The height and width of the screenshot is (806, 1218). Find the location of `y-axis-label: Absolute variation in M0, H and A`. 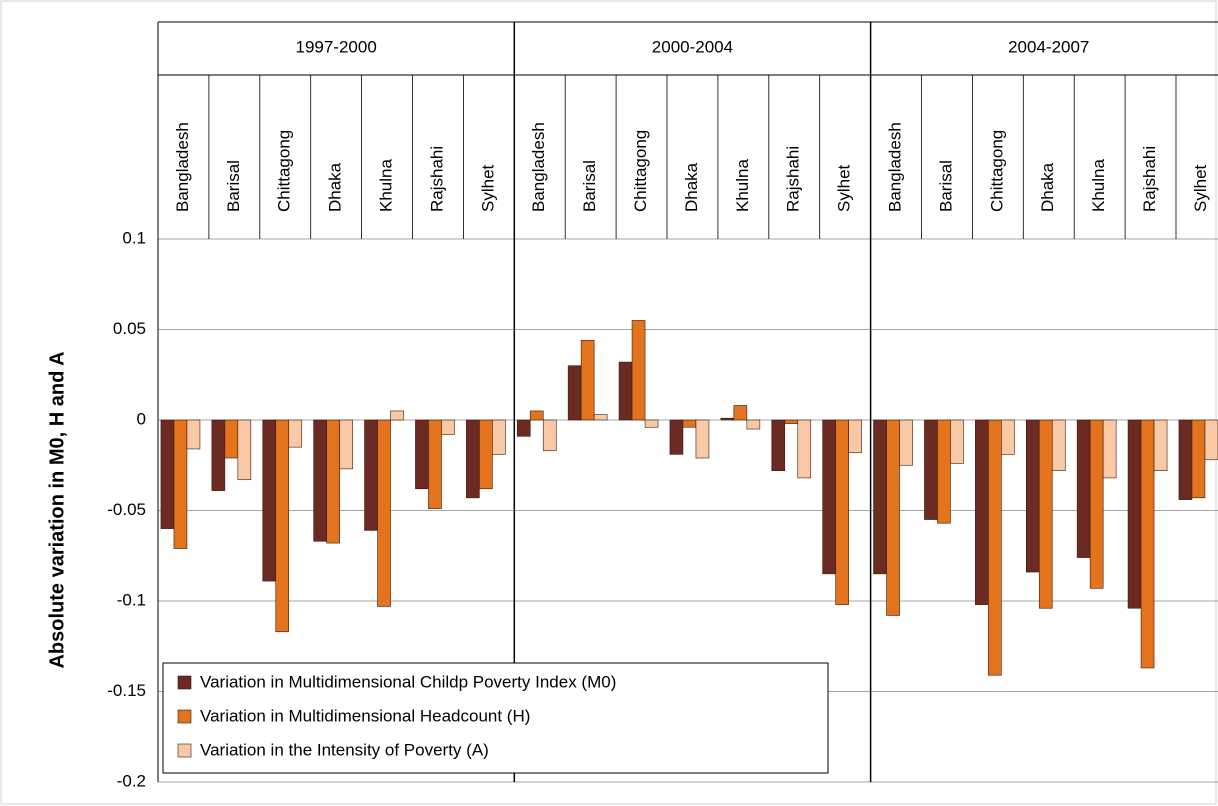

y-axis-label: Absolute variation in M0, H and A is located at coordinates (57, 509).